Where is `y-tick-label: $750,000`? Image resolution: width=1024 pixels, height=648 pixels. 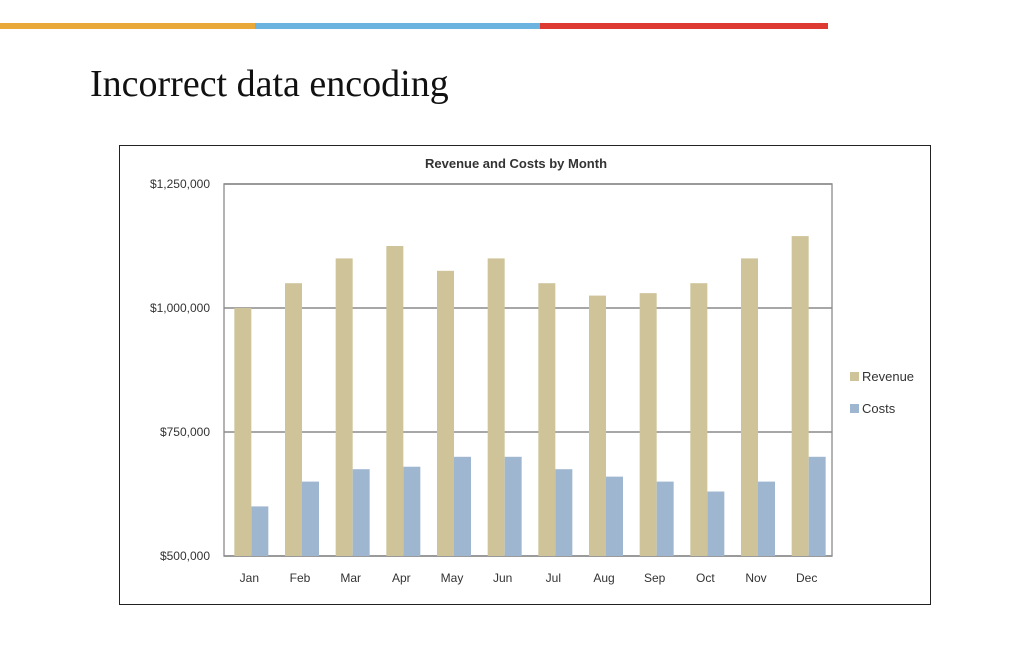
y-tick-label: $750,000 is located at coordinates (185, 432).